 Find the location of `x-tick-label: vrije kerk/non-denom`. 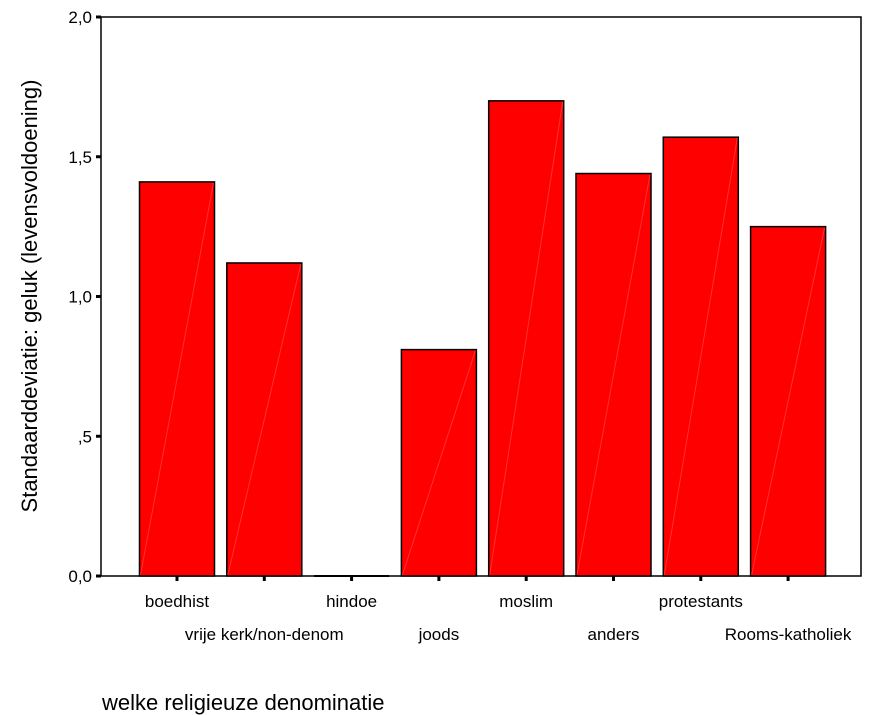

x-tick-label: vrije kerk/non-denom is located at coordinates (264, 634).